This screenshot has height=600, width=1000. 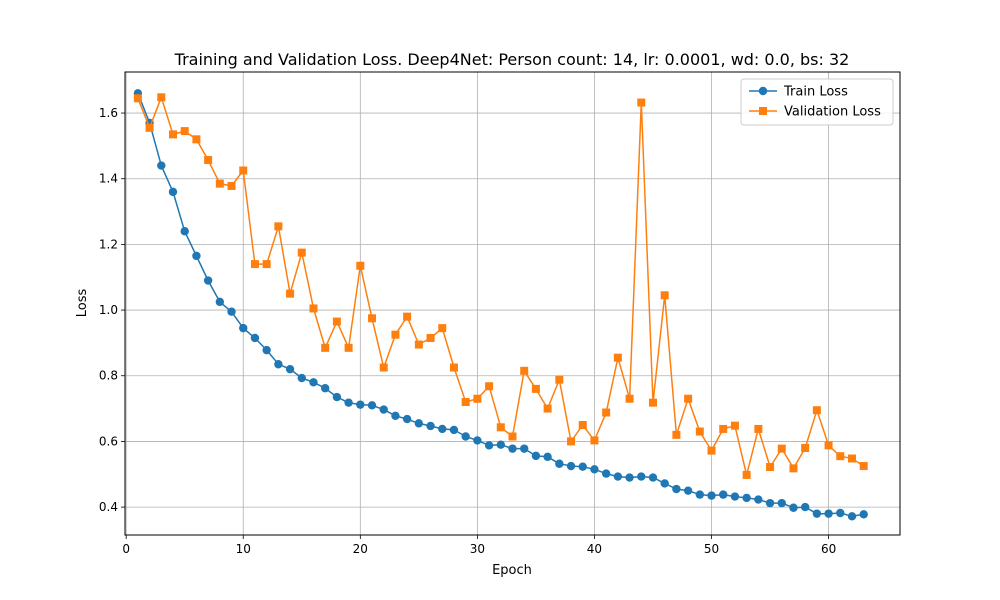 What do you see at coordinates (243, 549) in the screenshot?
I see `x-tick-label: 10` at bounding box center [243, 549].